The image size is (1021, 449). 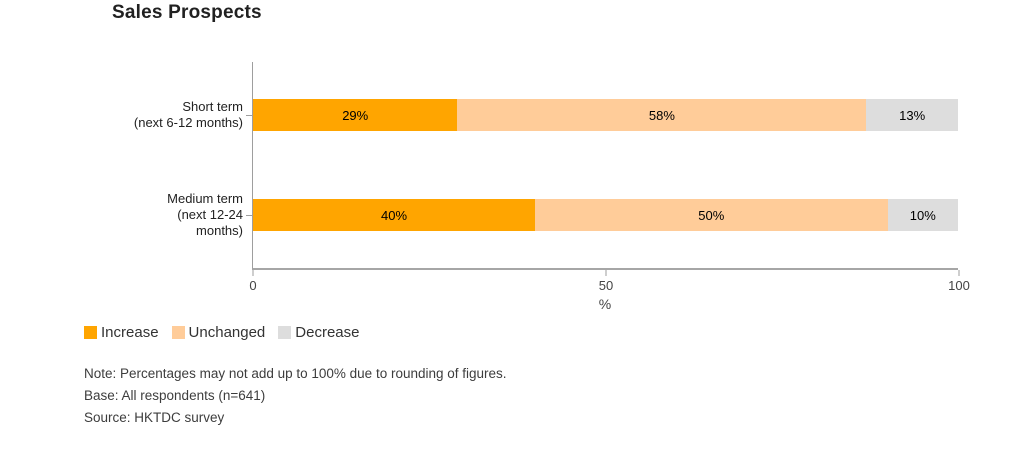 I want to click on bar-row: 40% 50% 10%, so click(x=605, y=215).